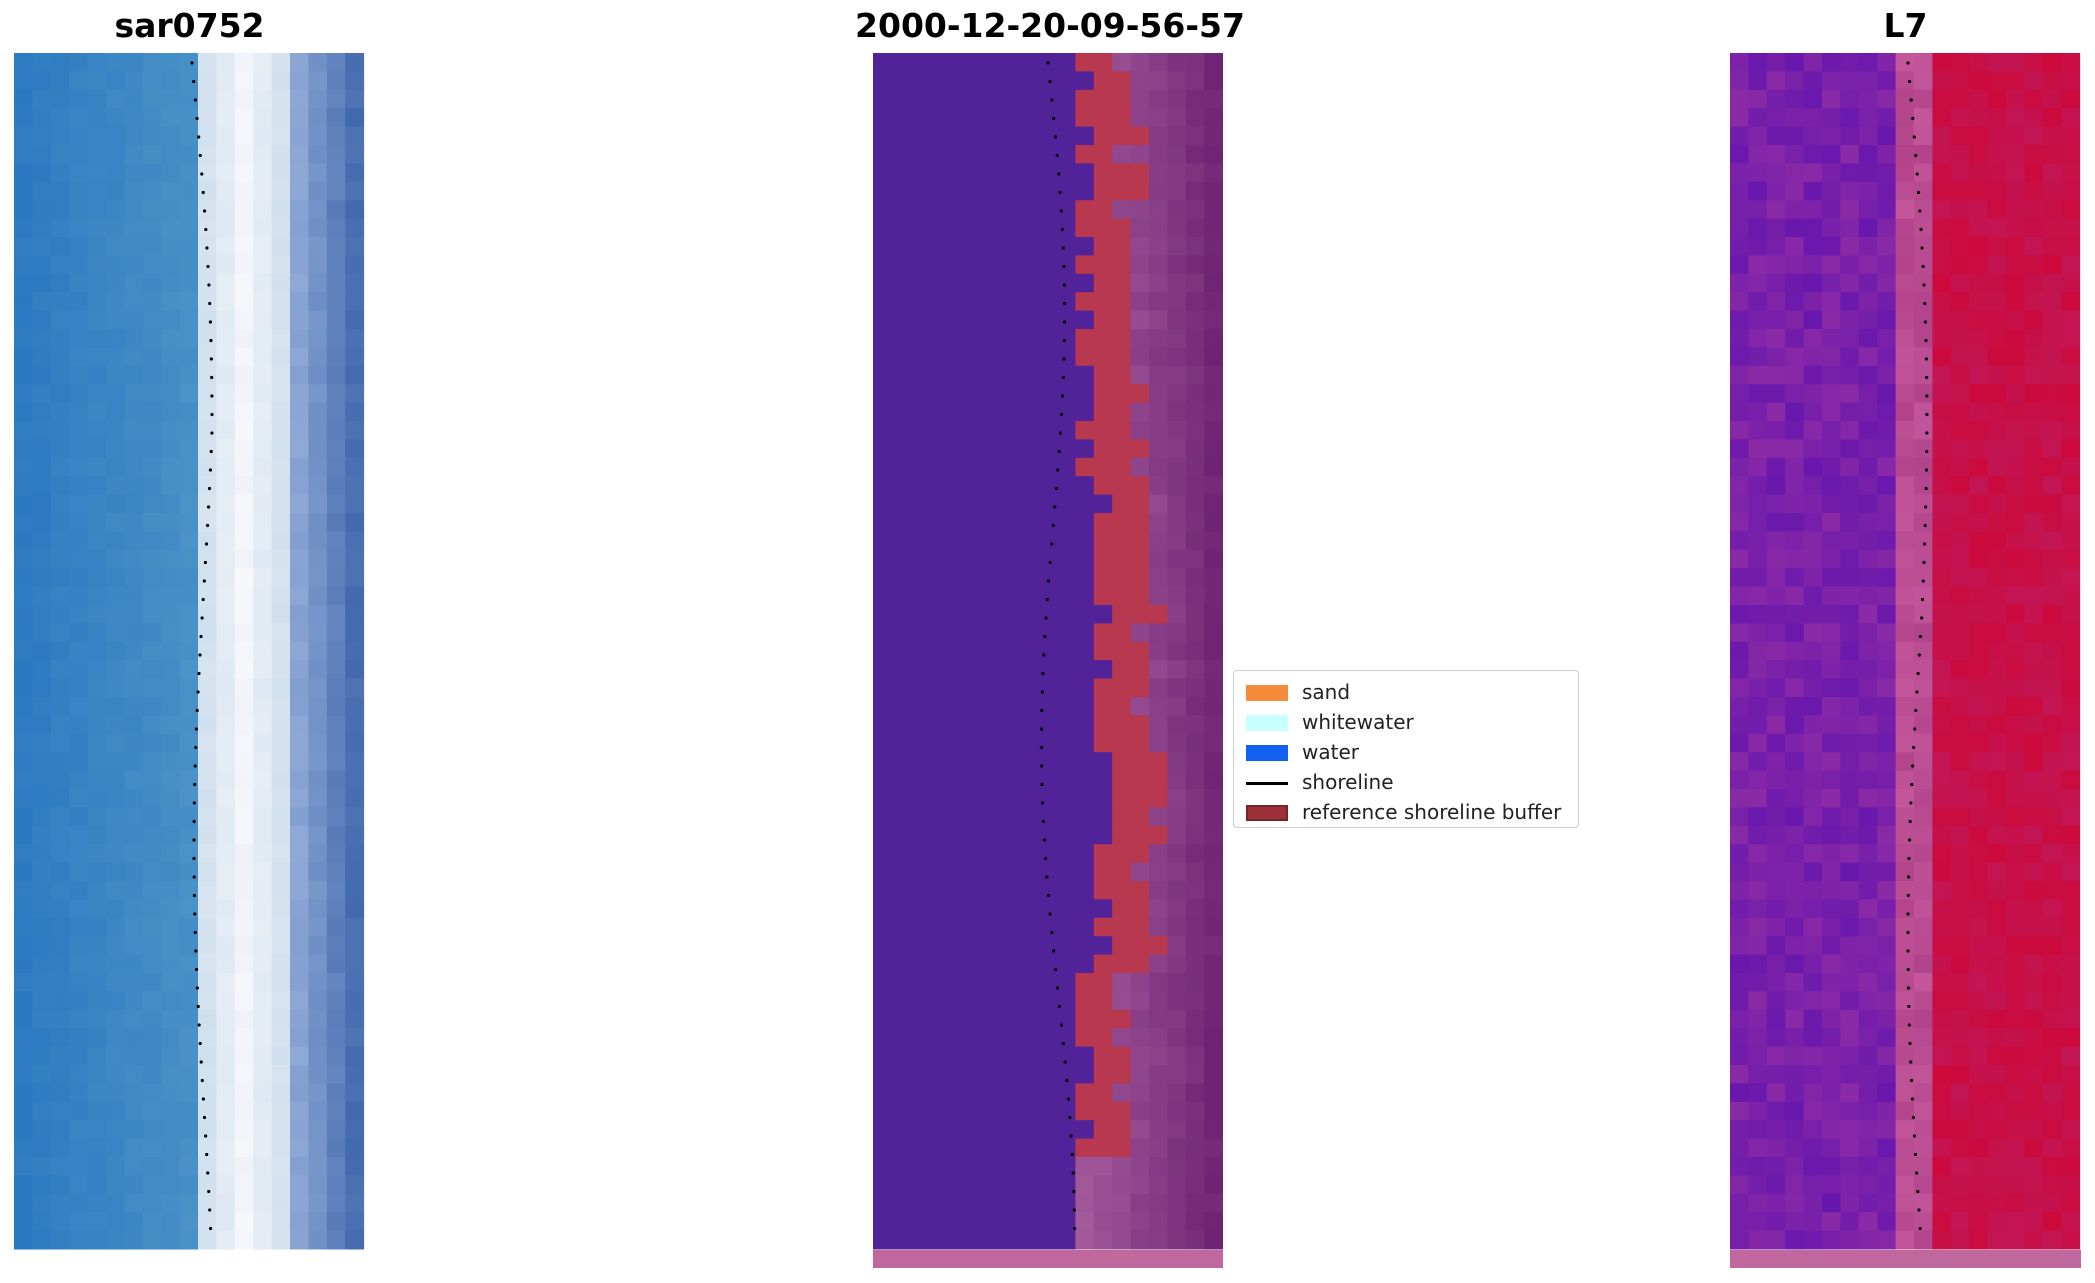  I want to click on water-swatch, so click(1267, 753).